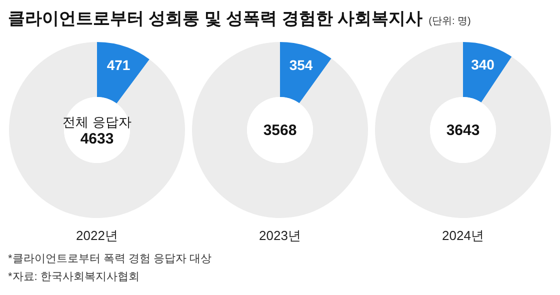 The width and height of the screenshot is (560, 295). Describe the element at coordinates (110, 259) in the screenshot. I see `text: *클라이언트로부터 폭력 경험 응답자 대상` at that location.